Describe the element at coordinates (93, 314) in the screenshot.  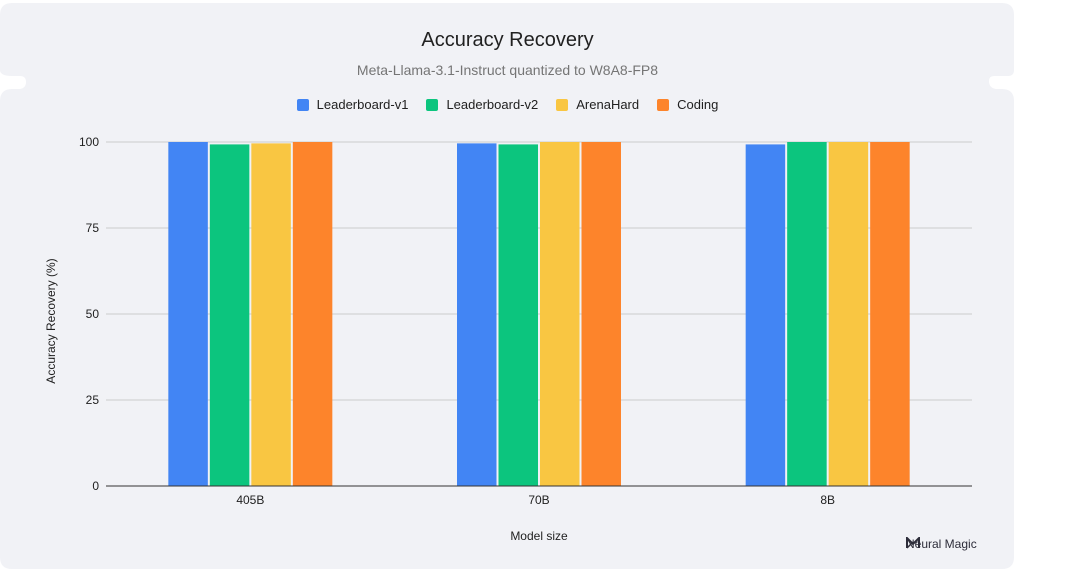
I see `y-tick-label: 50` at that location.